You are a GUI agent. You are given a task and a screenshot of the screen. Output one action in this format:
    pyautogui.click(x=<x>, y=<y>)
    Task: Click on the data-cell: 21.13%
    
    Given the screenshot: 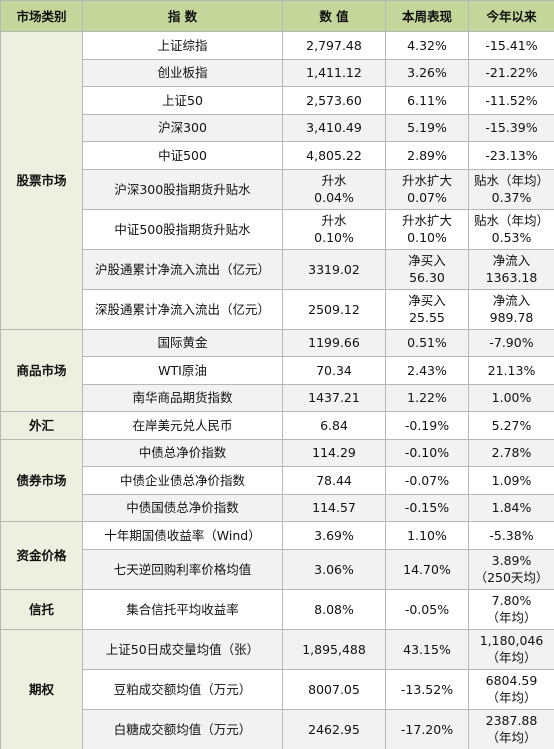 What is the action you would take?
    pyautogui.click(x=511, y=370)
    